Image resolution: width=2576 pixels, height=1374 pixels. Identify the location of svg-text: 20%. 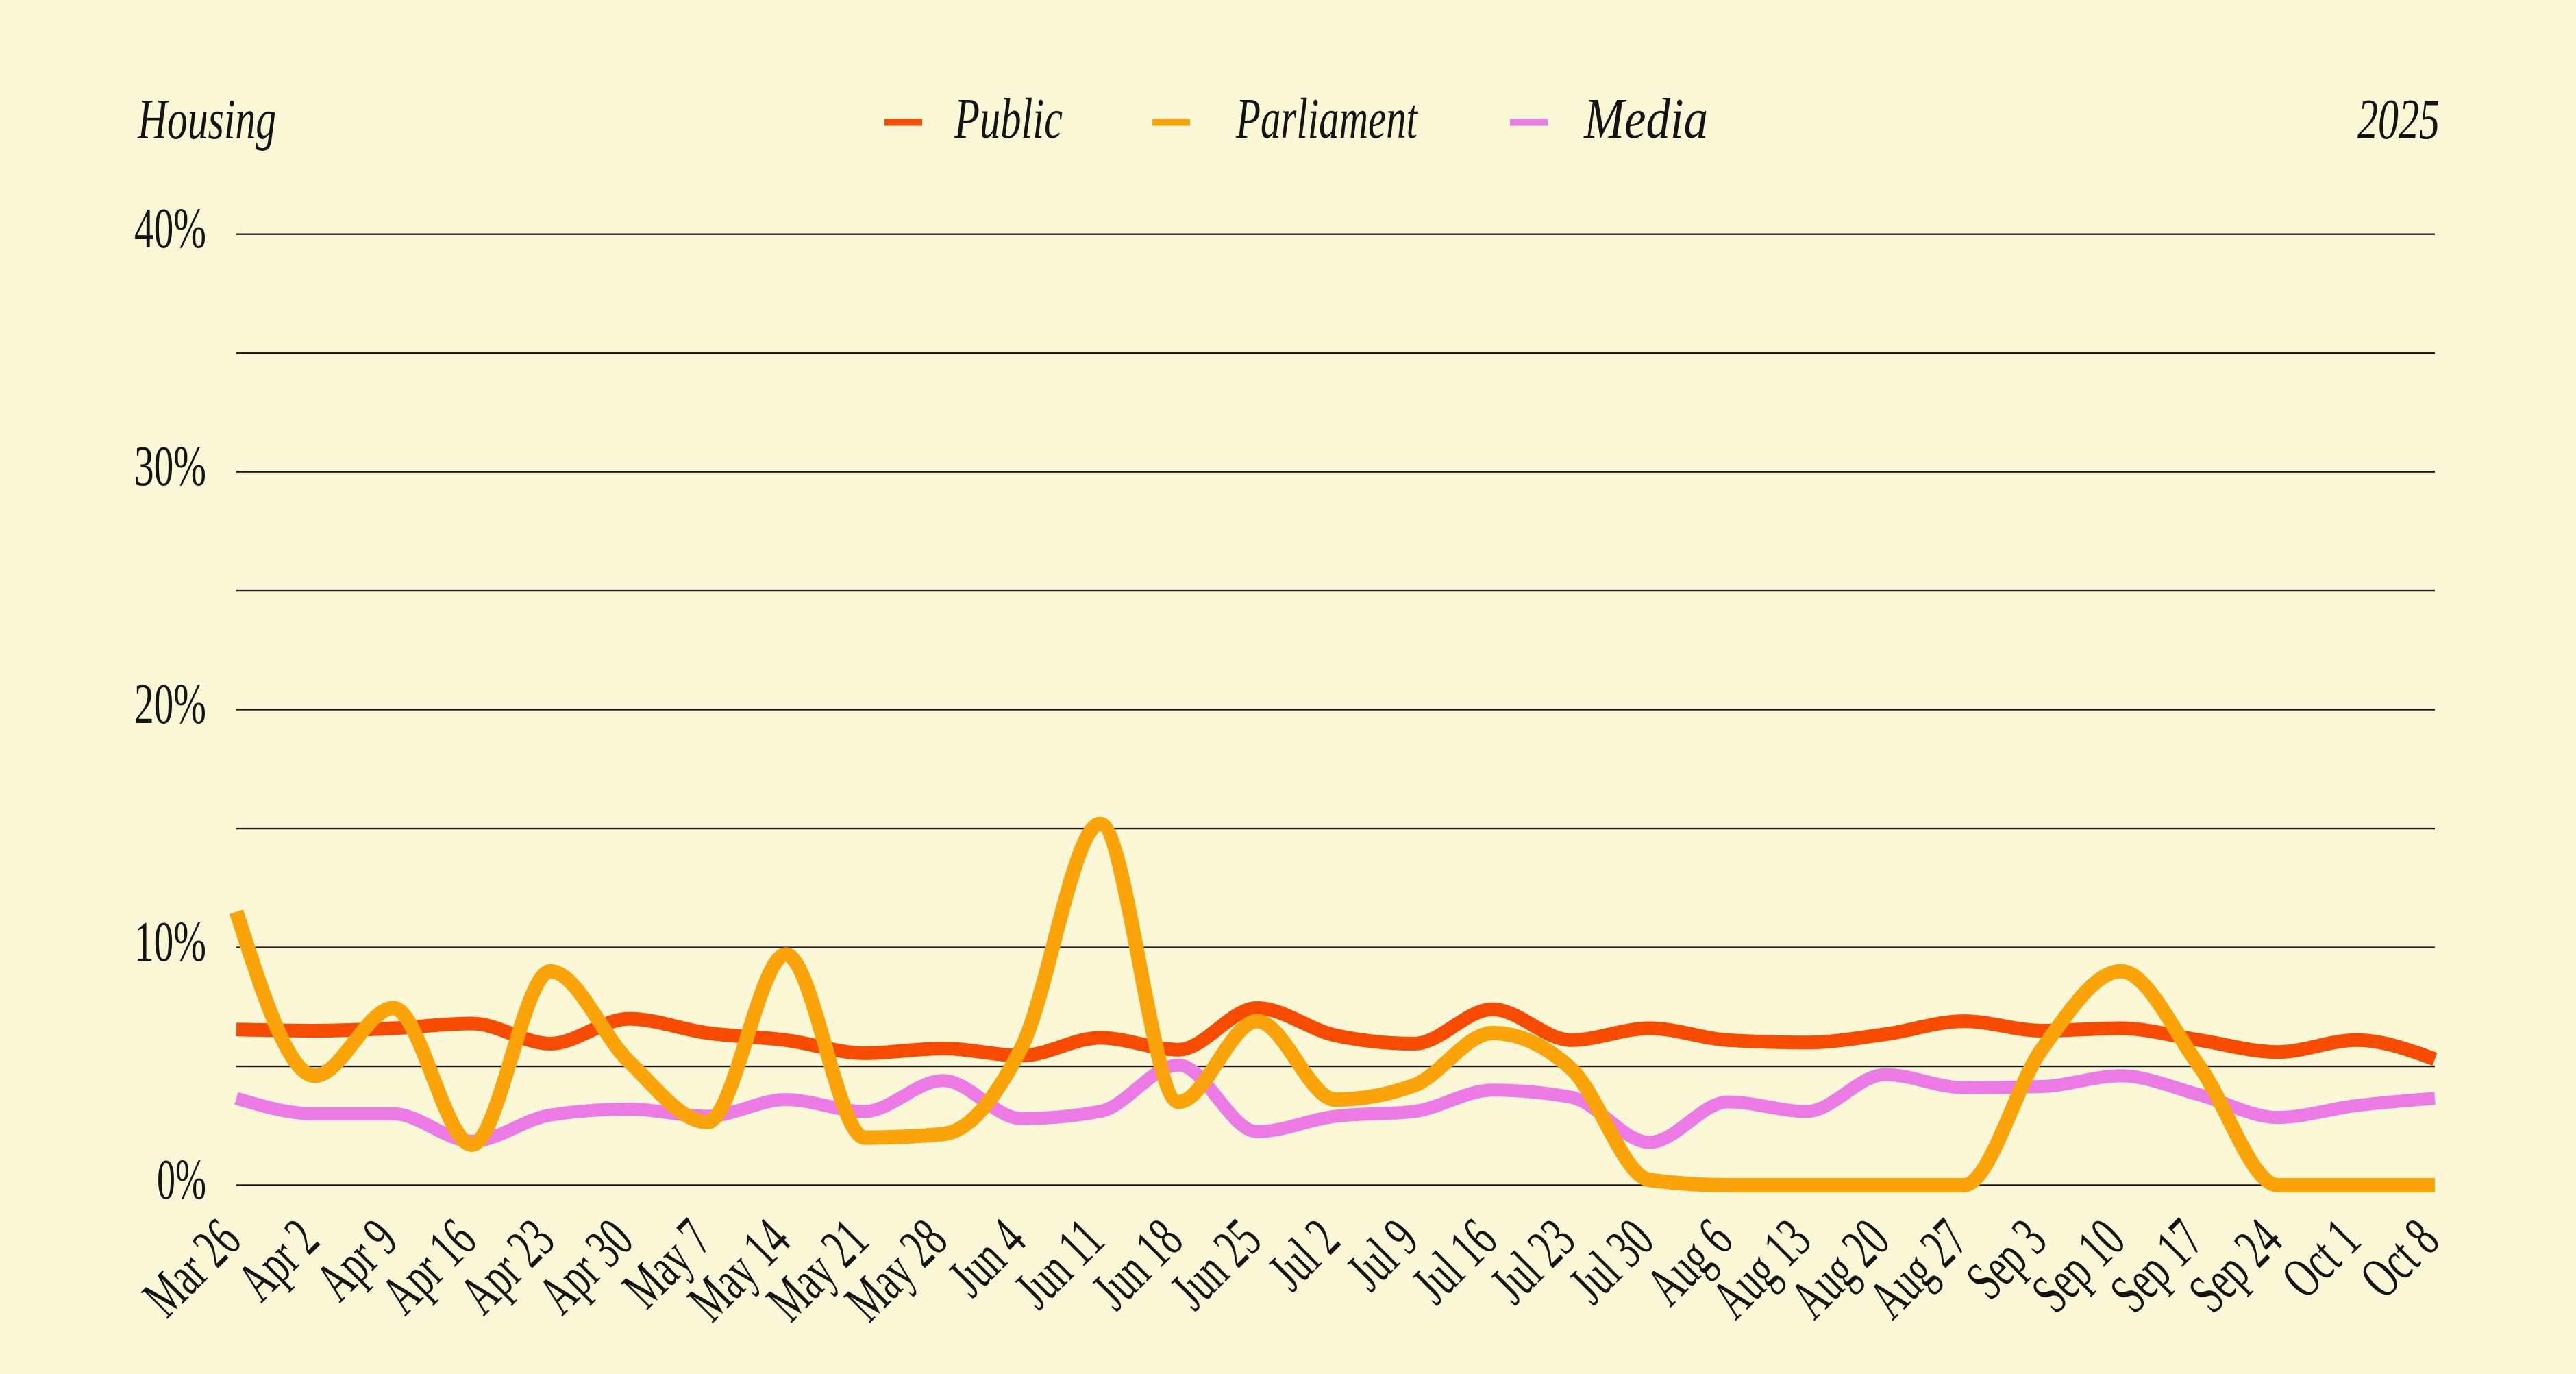
(170, 704).